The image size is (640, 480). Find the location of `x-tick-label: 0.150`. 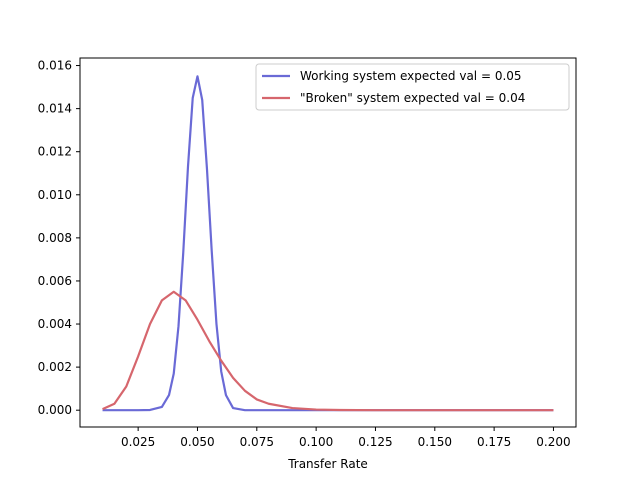

x-tick-label: 0.150 is located at coordinates (435, 442).